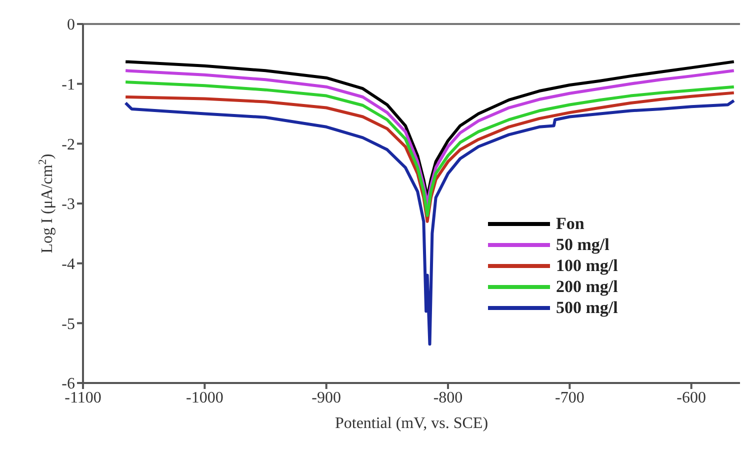 The height and width of the screenshot is (466, 750). I want to click on x-tick-label: -900, so click(326, 397).